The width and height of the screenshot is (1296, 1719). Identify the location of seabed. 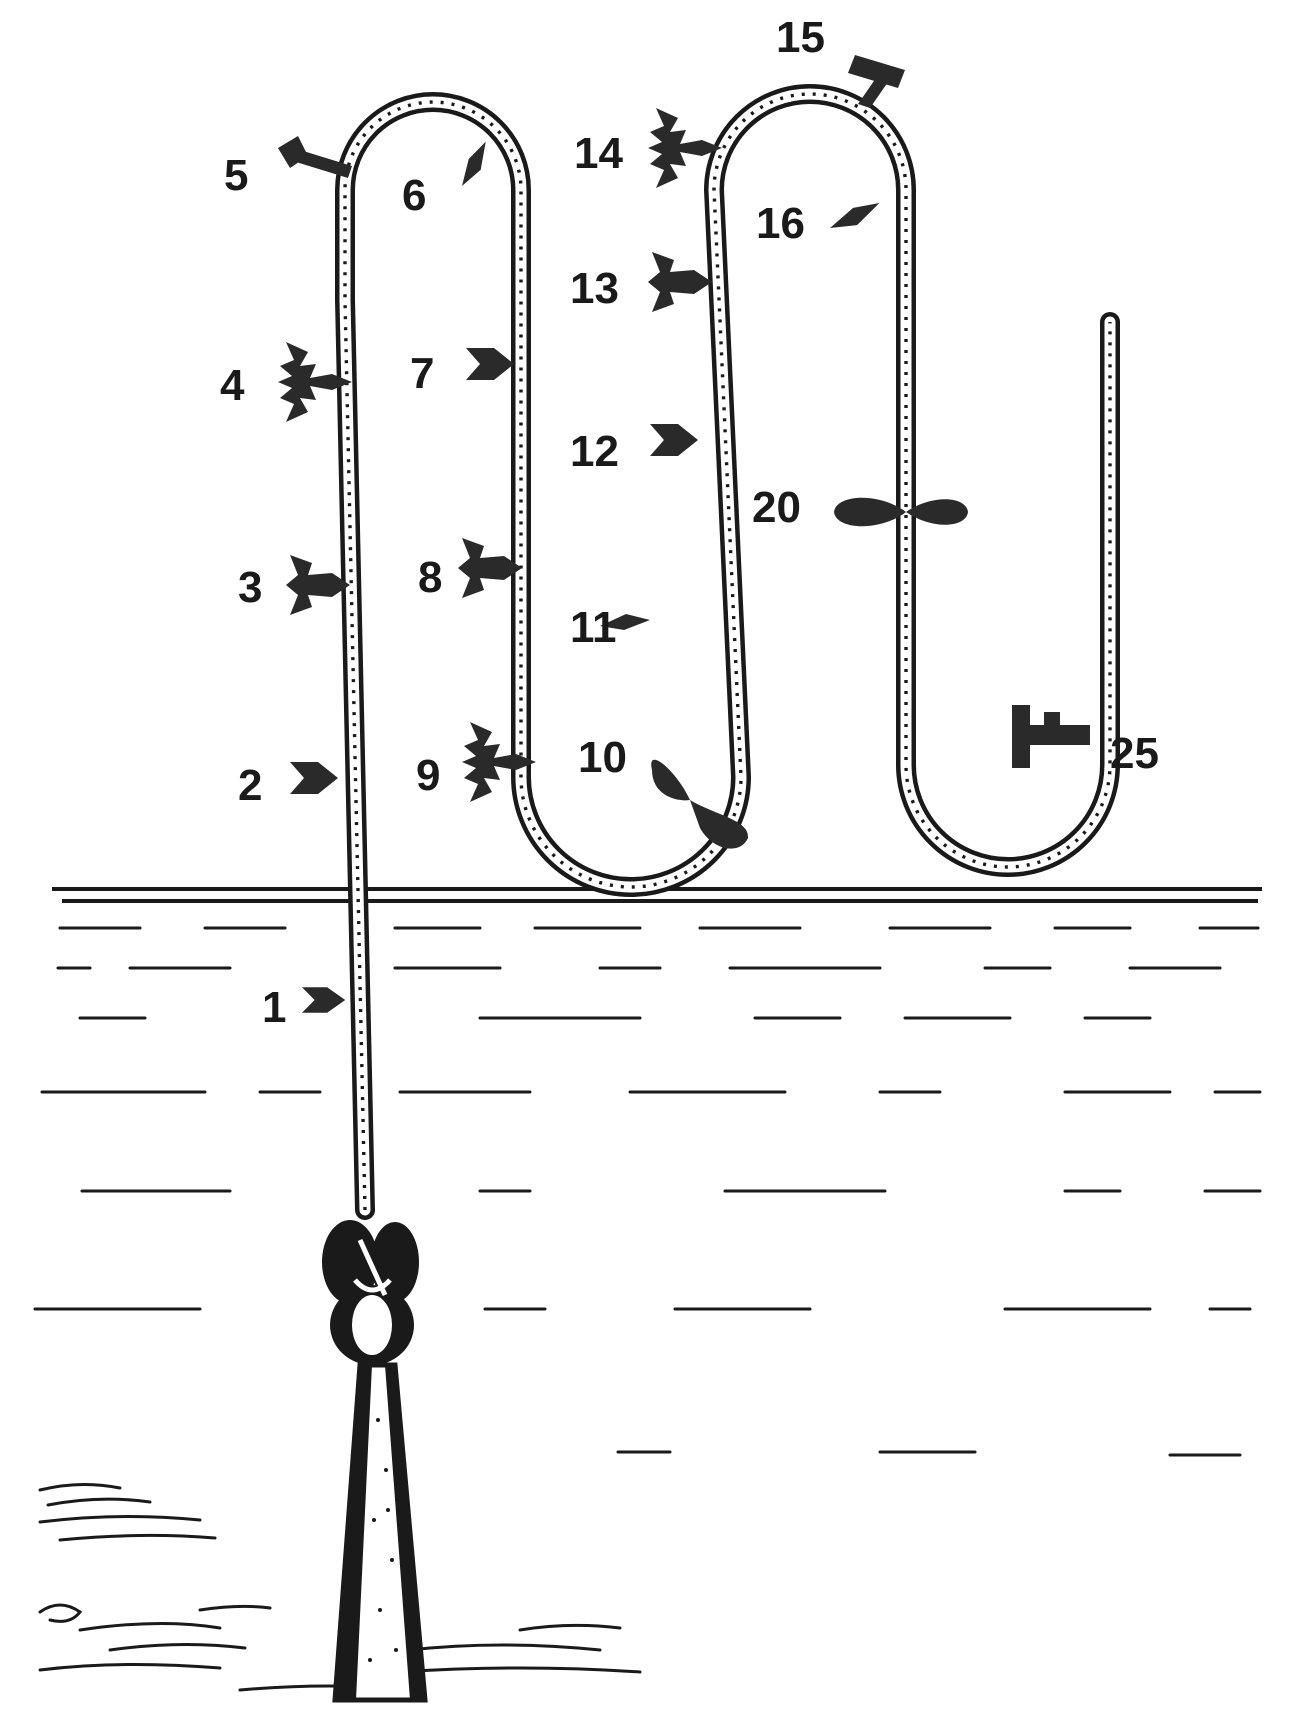
(340, 1587).